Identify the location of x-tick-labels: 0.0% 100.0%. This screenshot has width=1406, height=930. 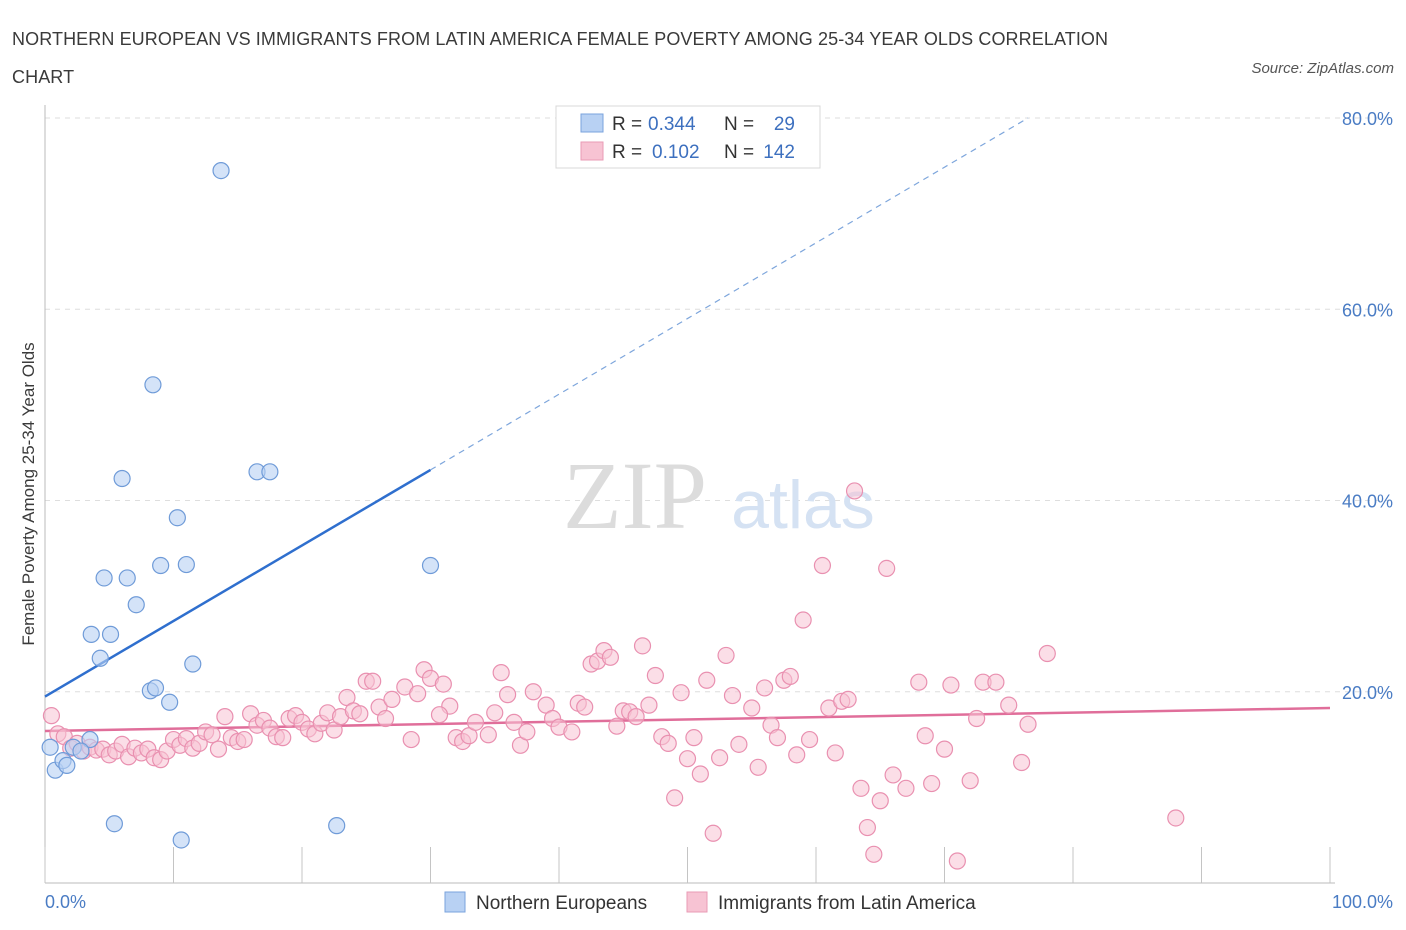
(719, 902).